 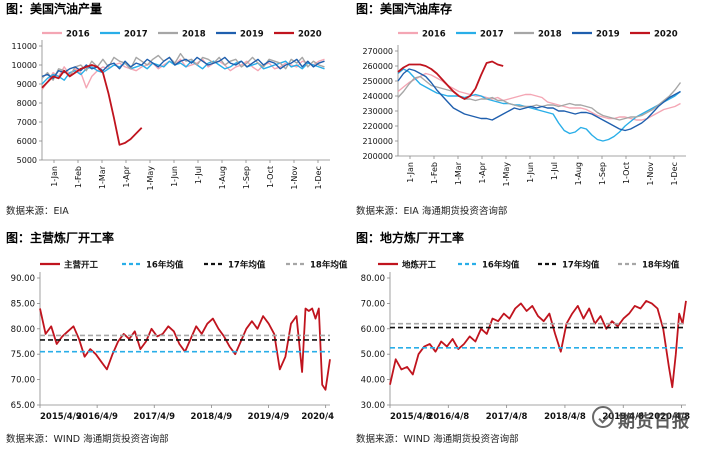 I want to click on y-tick-label: 10000, so click(x=24, y=65).